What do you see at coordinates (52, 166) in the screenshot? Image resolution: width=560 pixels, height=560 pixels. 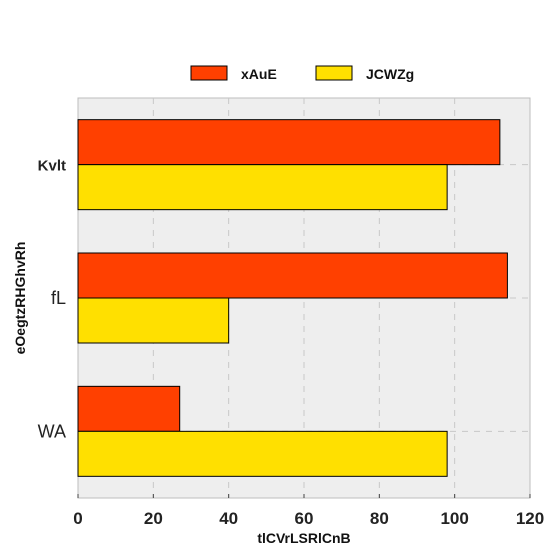 I see `y-tick-label: Kvlt` at bounding box center [52, 166].